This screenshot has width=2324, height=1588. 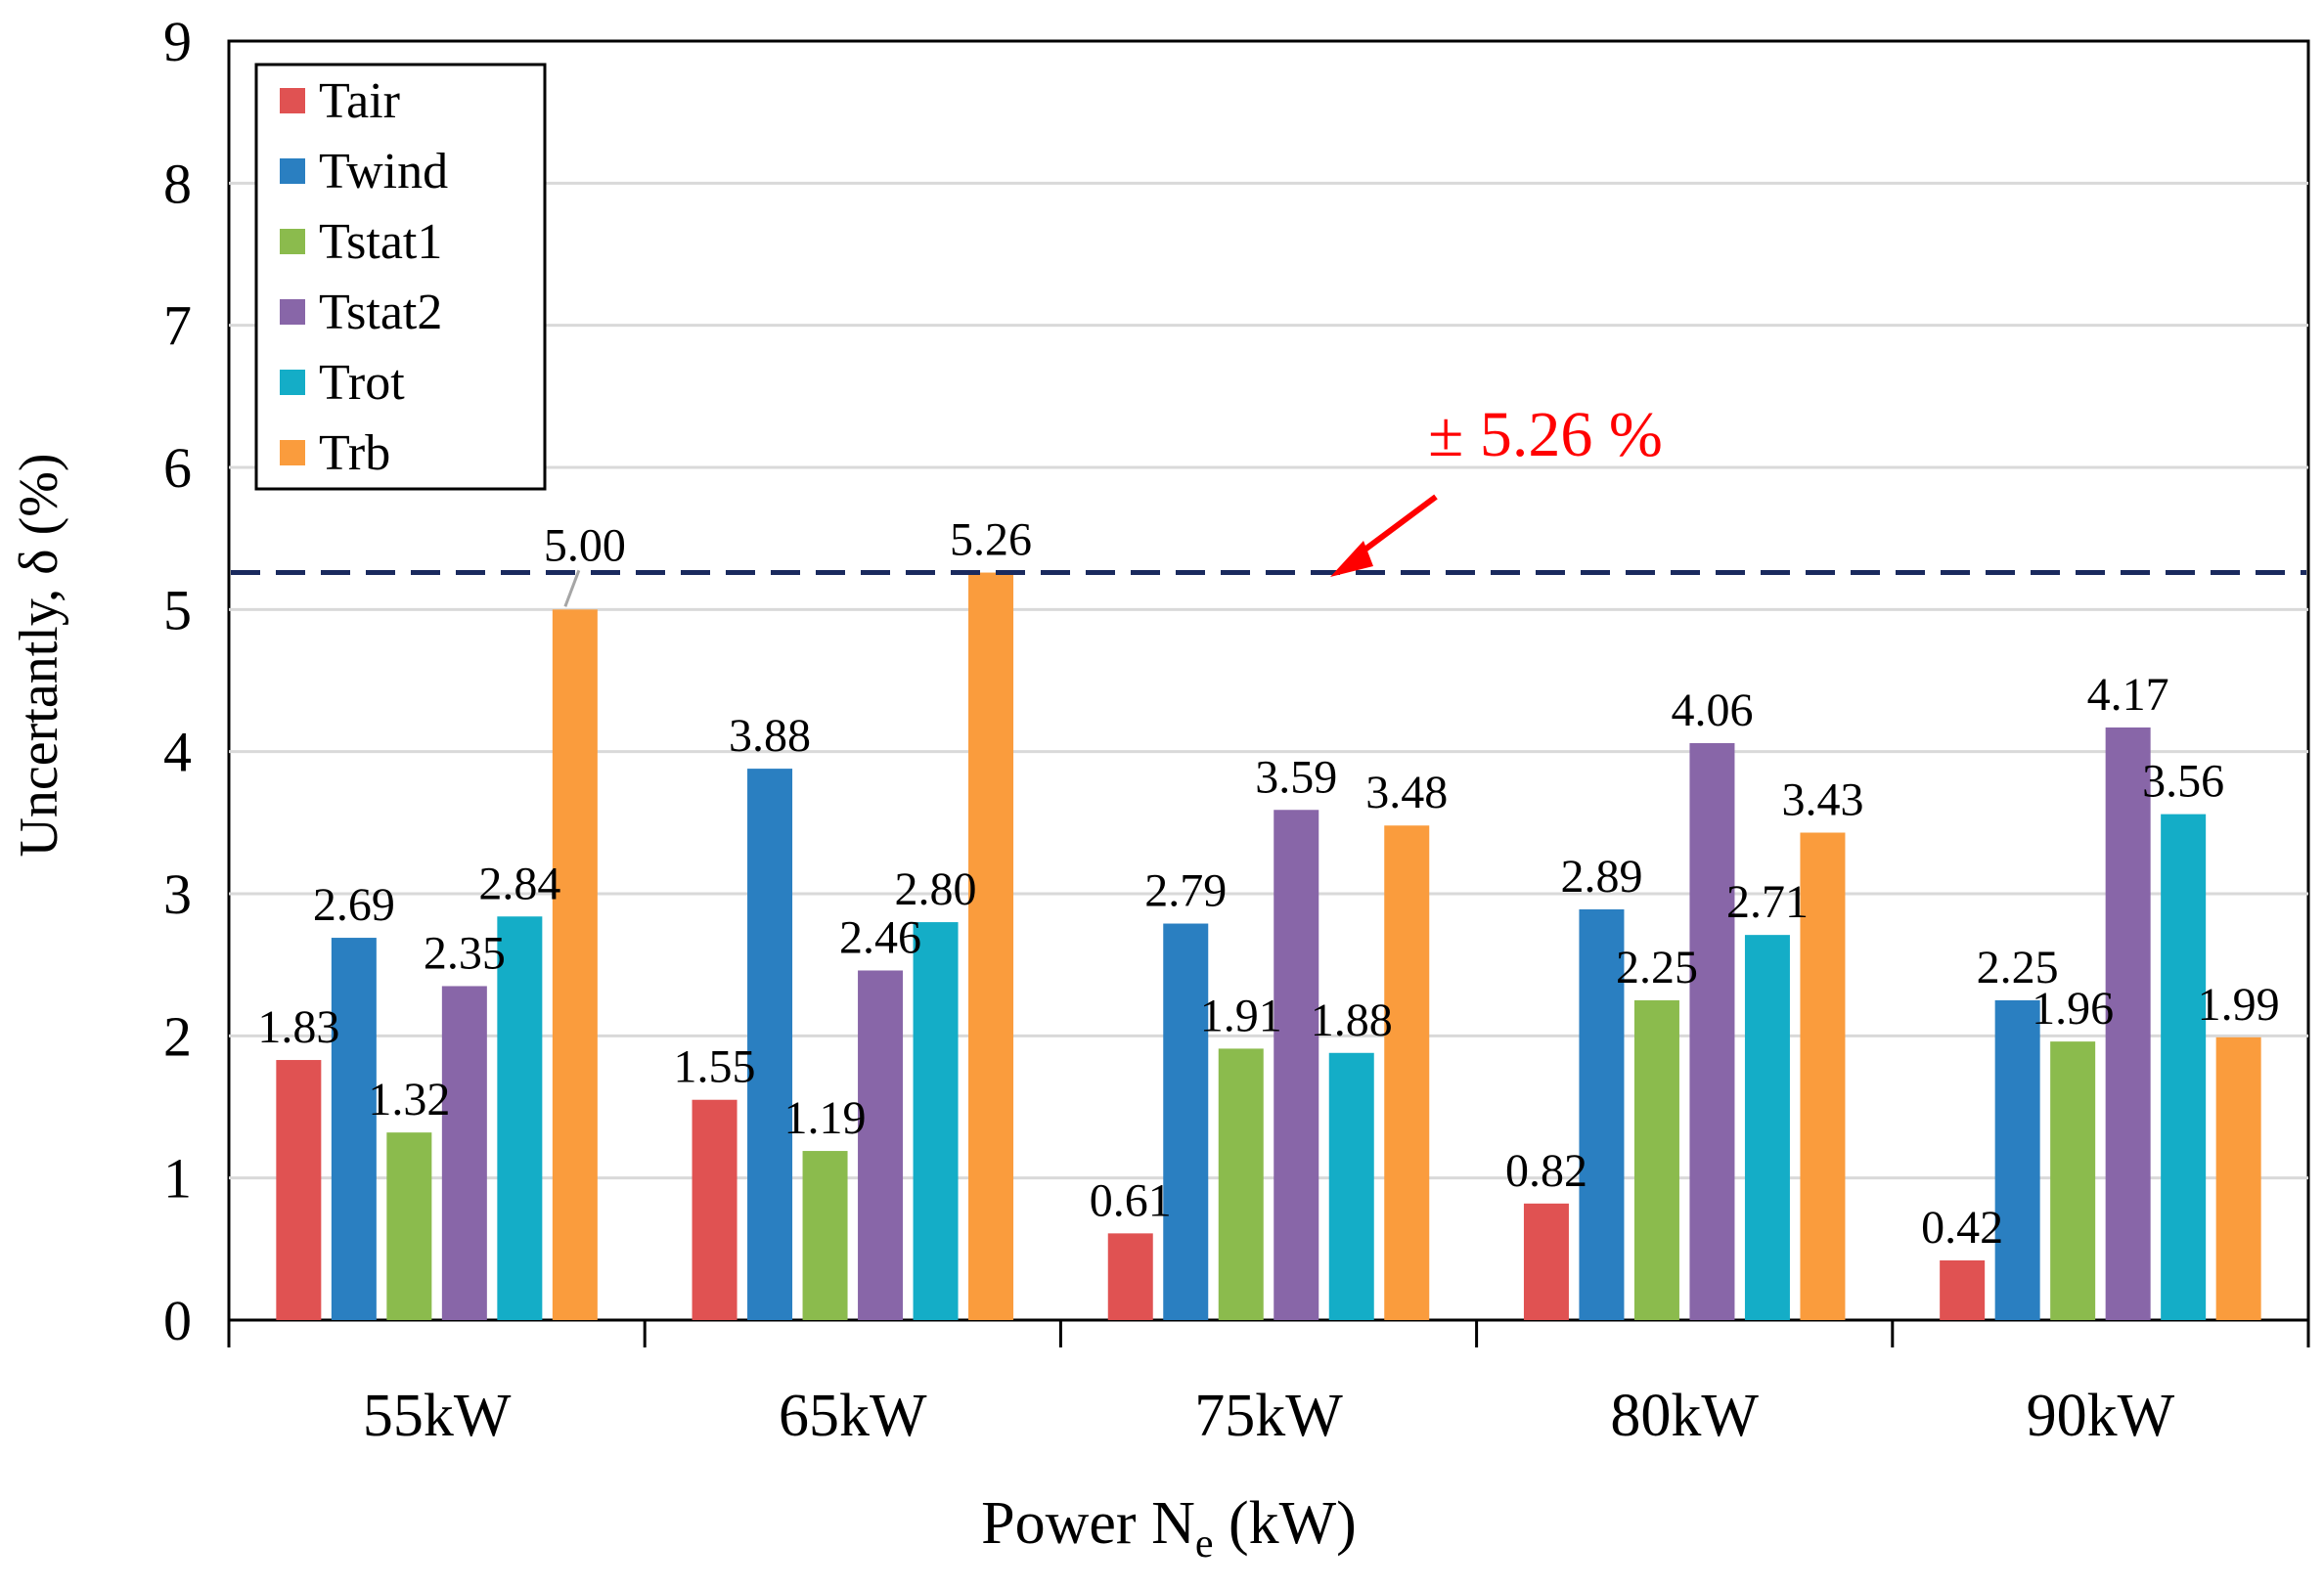 I want to click on x-tick-label: 75kW, so click(x=1268, y=1416).